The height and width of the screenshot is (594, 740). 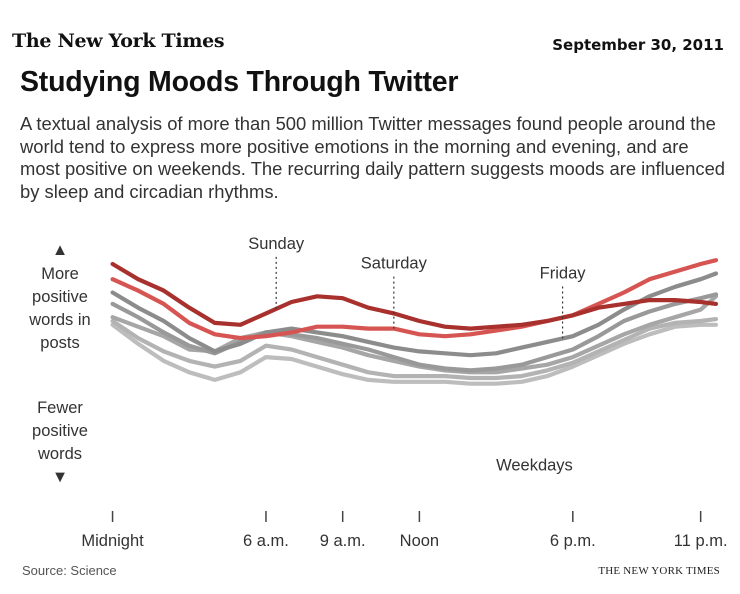 I want to click on legend-more-line-2: positive, so click(x=60, y=297).